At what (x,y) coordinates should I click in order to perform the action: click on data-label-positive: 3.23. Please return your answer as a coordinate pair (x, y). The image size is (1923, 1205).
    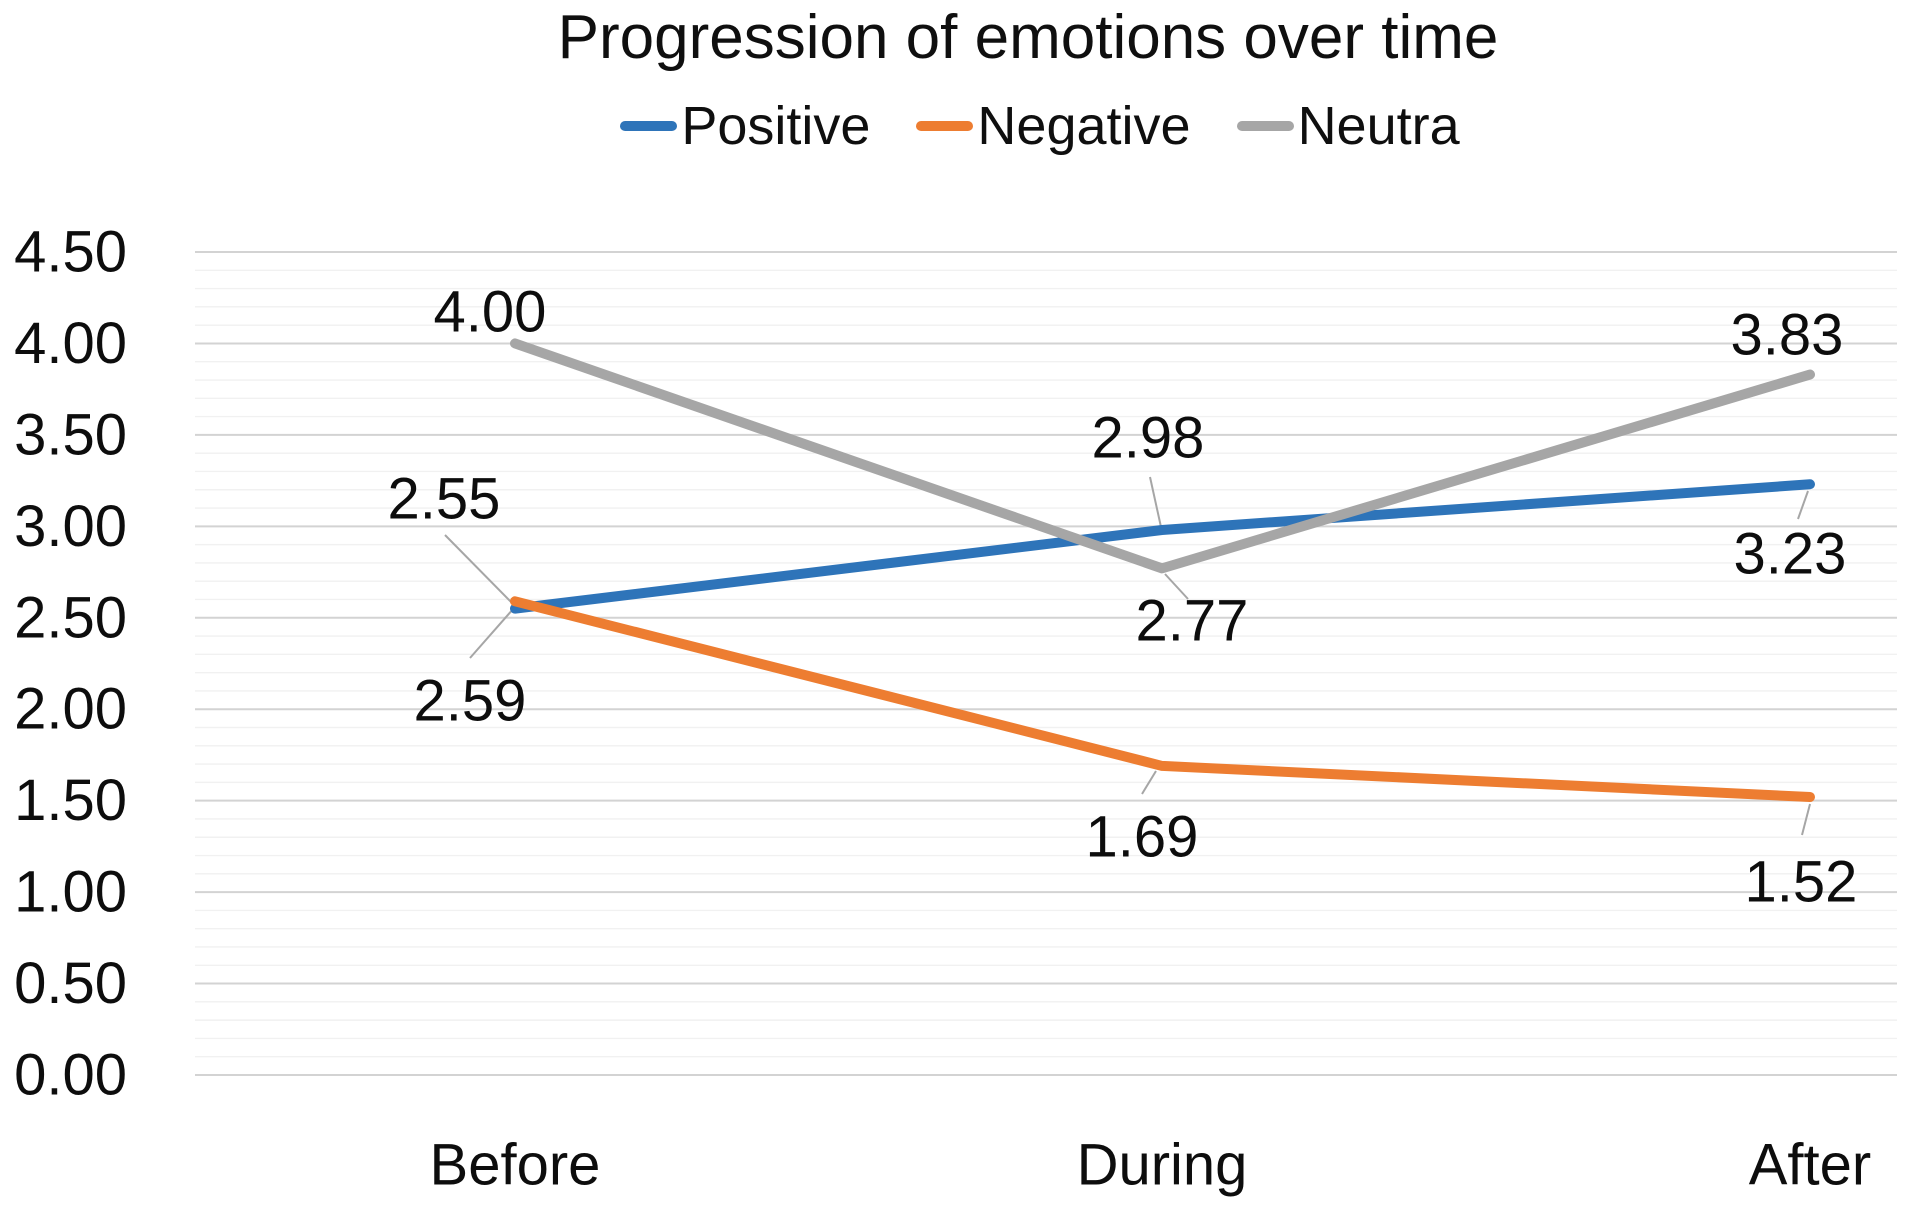
    Looking at the image, I should click on (1790, 554).